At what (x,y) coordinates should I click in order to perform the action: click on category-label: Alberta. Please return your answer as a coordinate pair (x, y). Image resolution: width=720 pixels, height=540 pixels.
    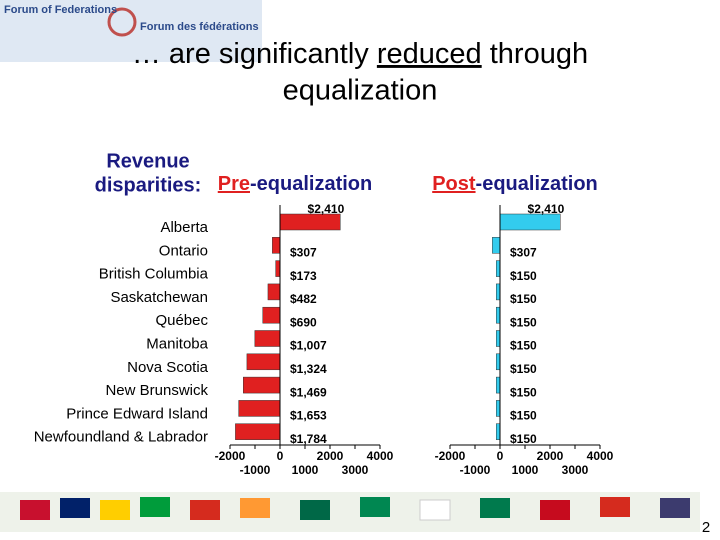
    Looking at the image, I should click on (184, 227).